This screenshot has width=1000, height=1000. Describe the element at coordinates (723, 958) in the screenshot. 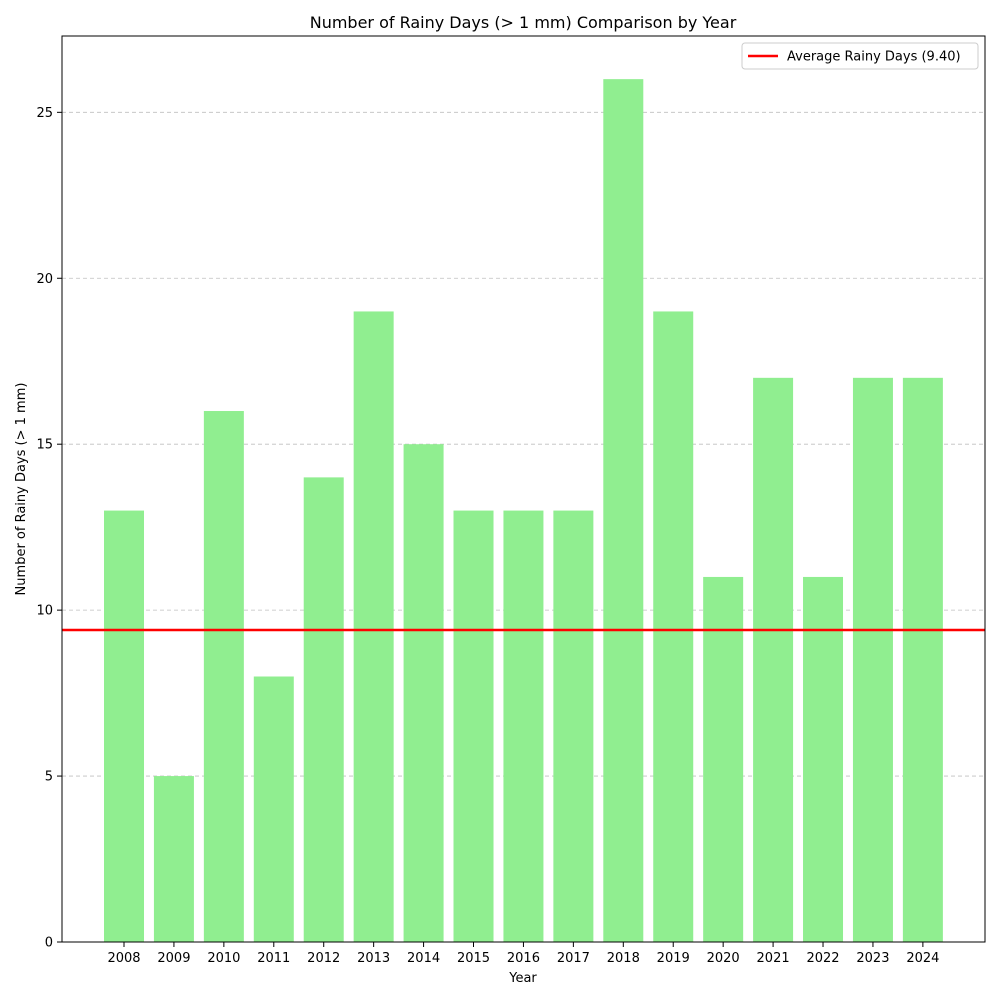

I see `x-tick-label: 2020` at that location.